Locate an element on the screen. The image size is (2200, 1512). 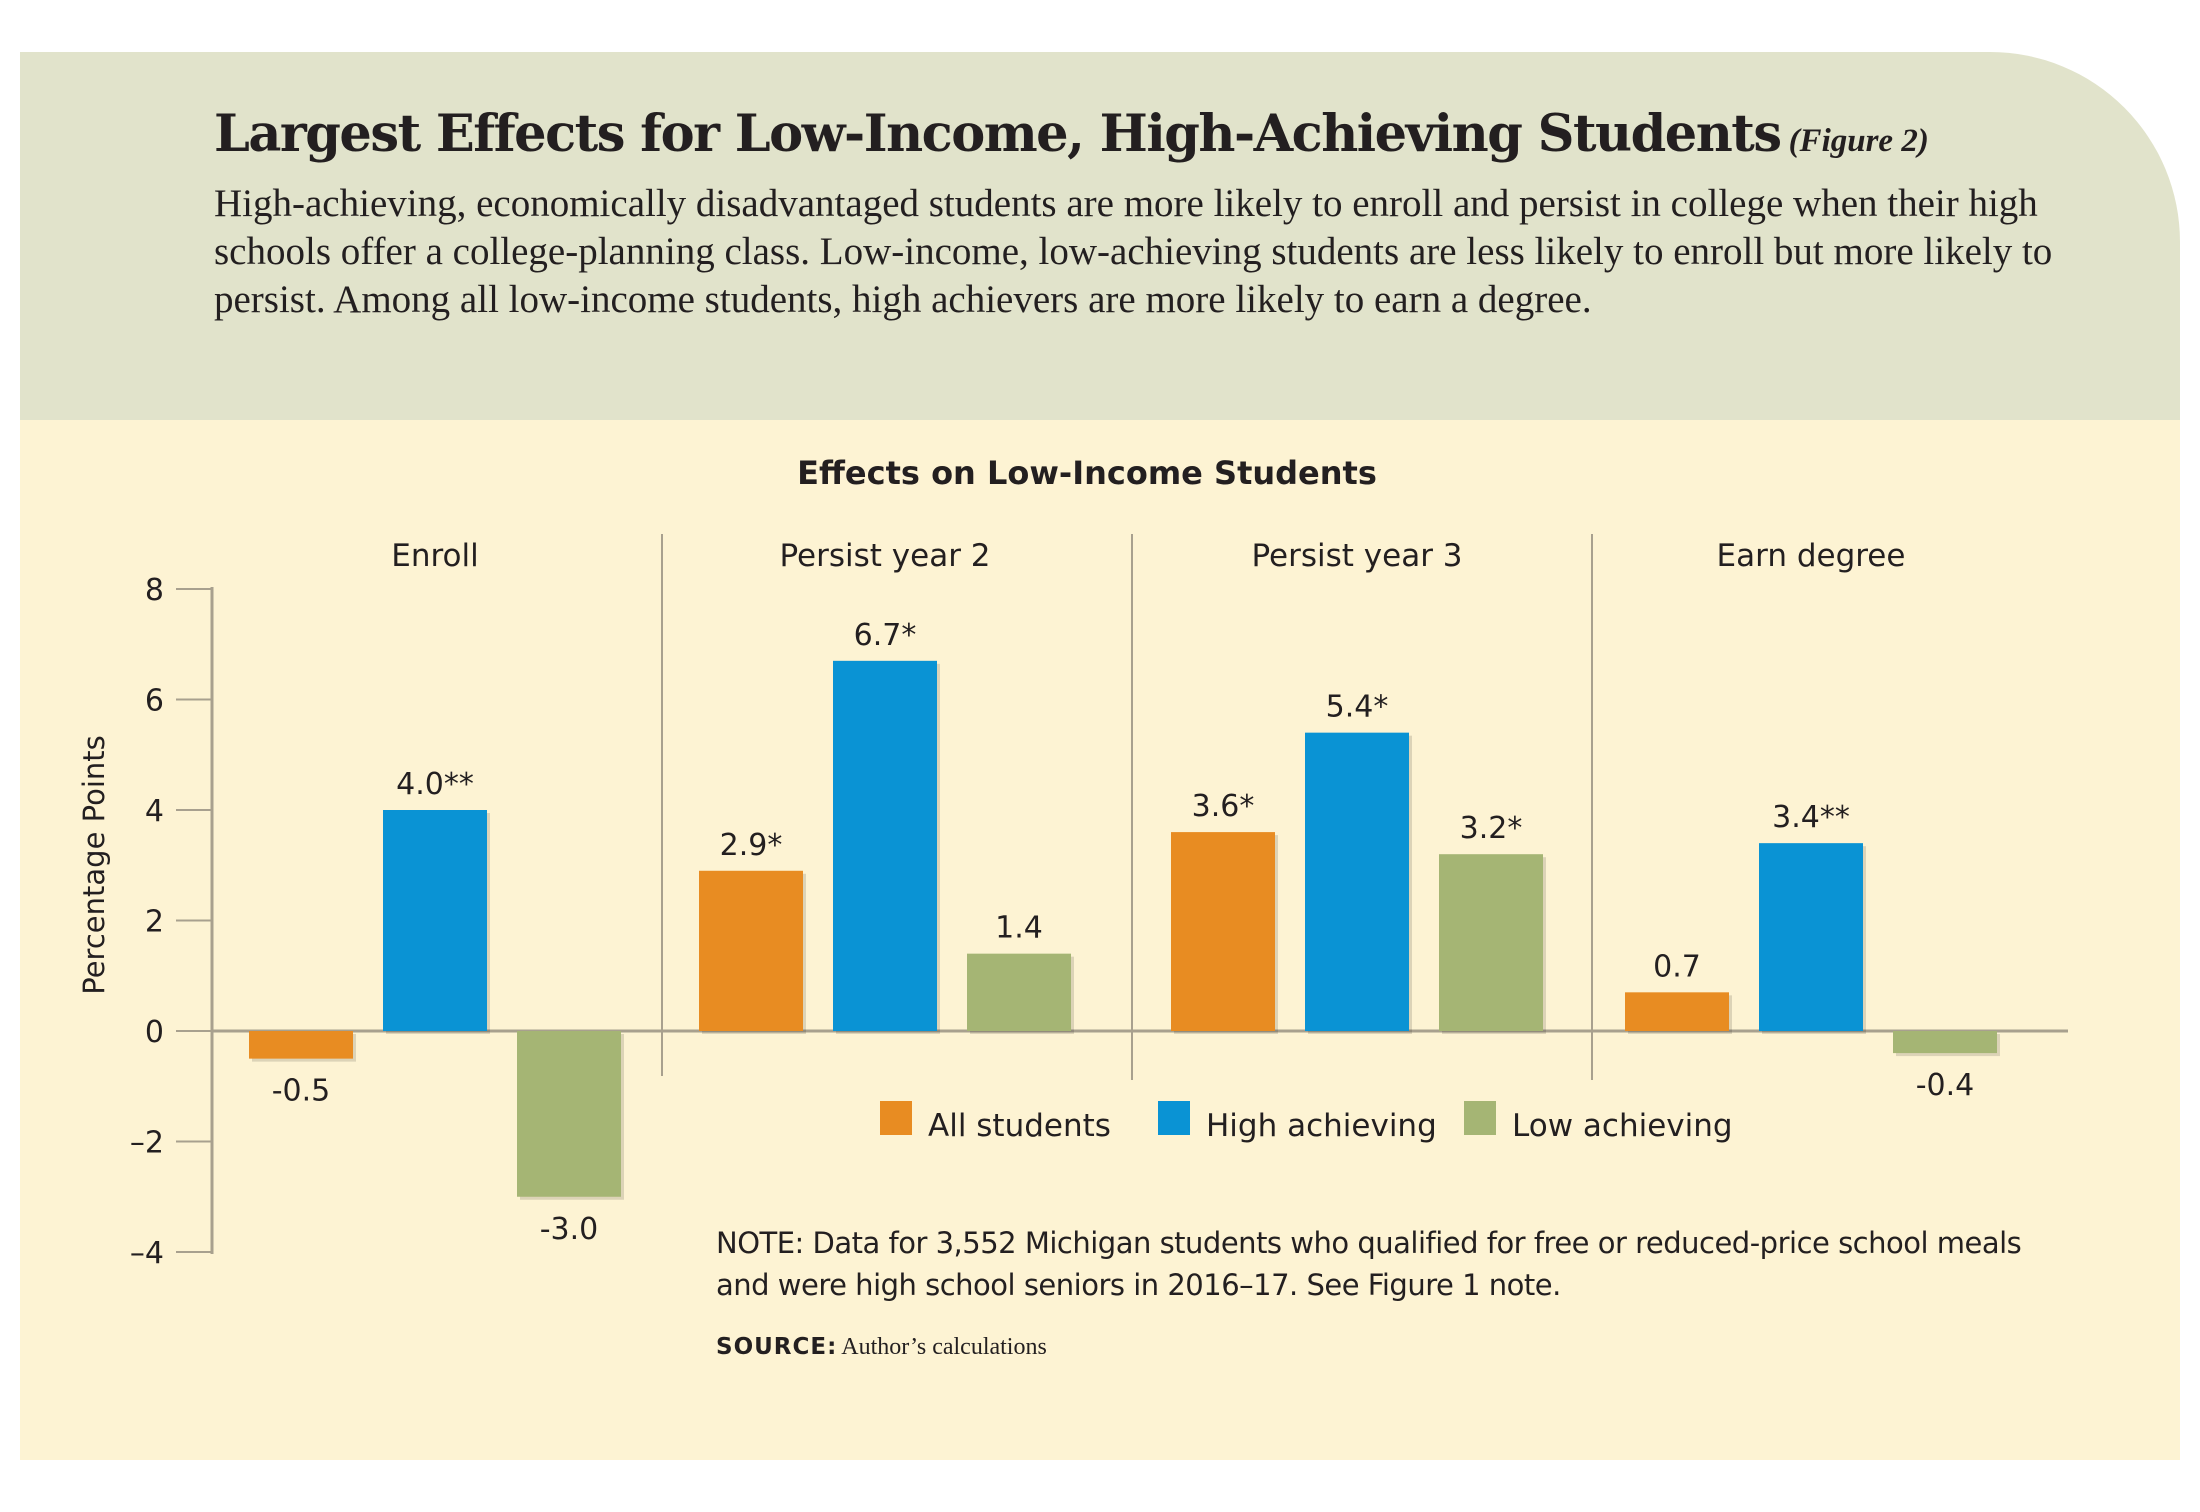
legend-label: All students is located at coordinates (1019, 1126).